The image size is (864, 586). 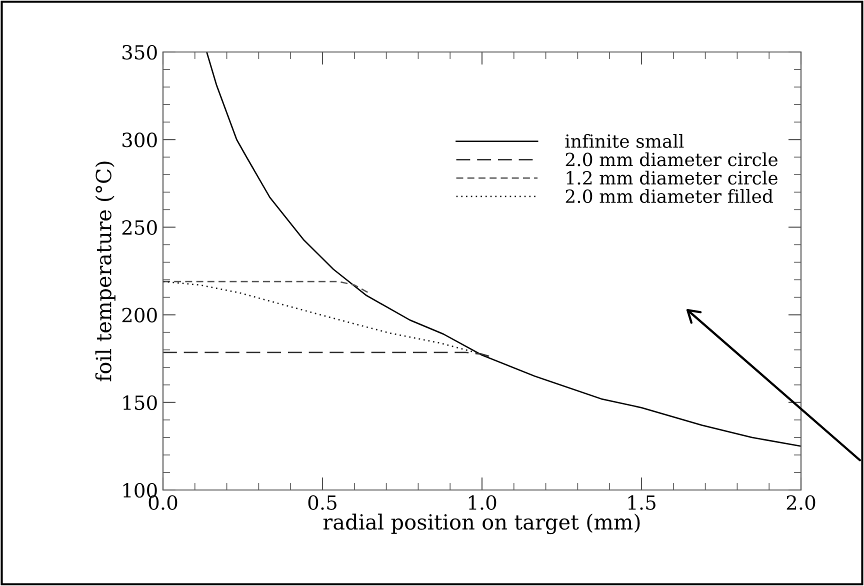 I want to click on y-axis-title: foil temperature (°C), so click(x=105, y=272).